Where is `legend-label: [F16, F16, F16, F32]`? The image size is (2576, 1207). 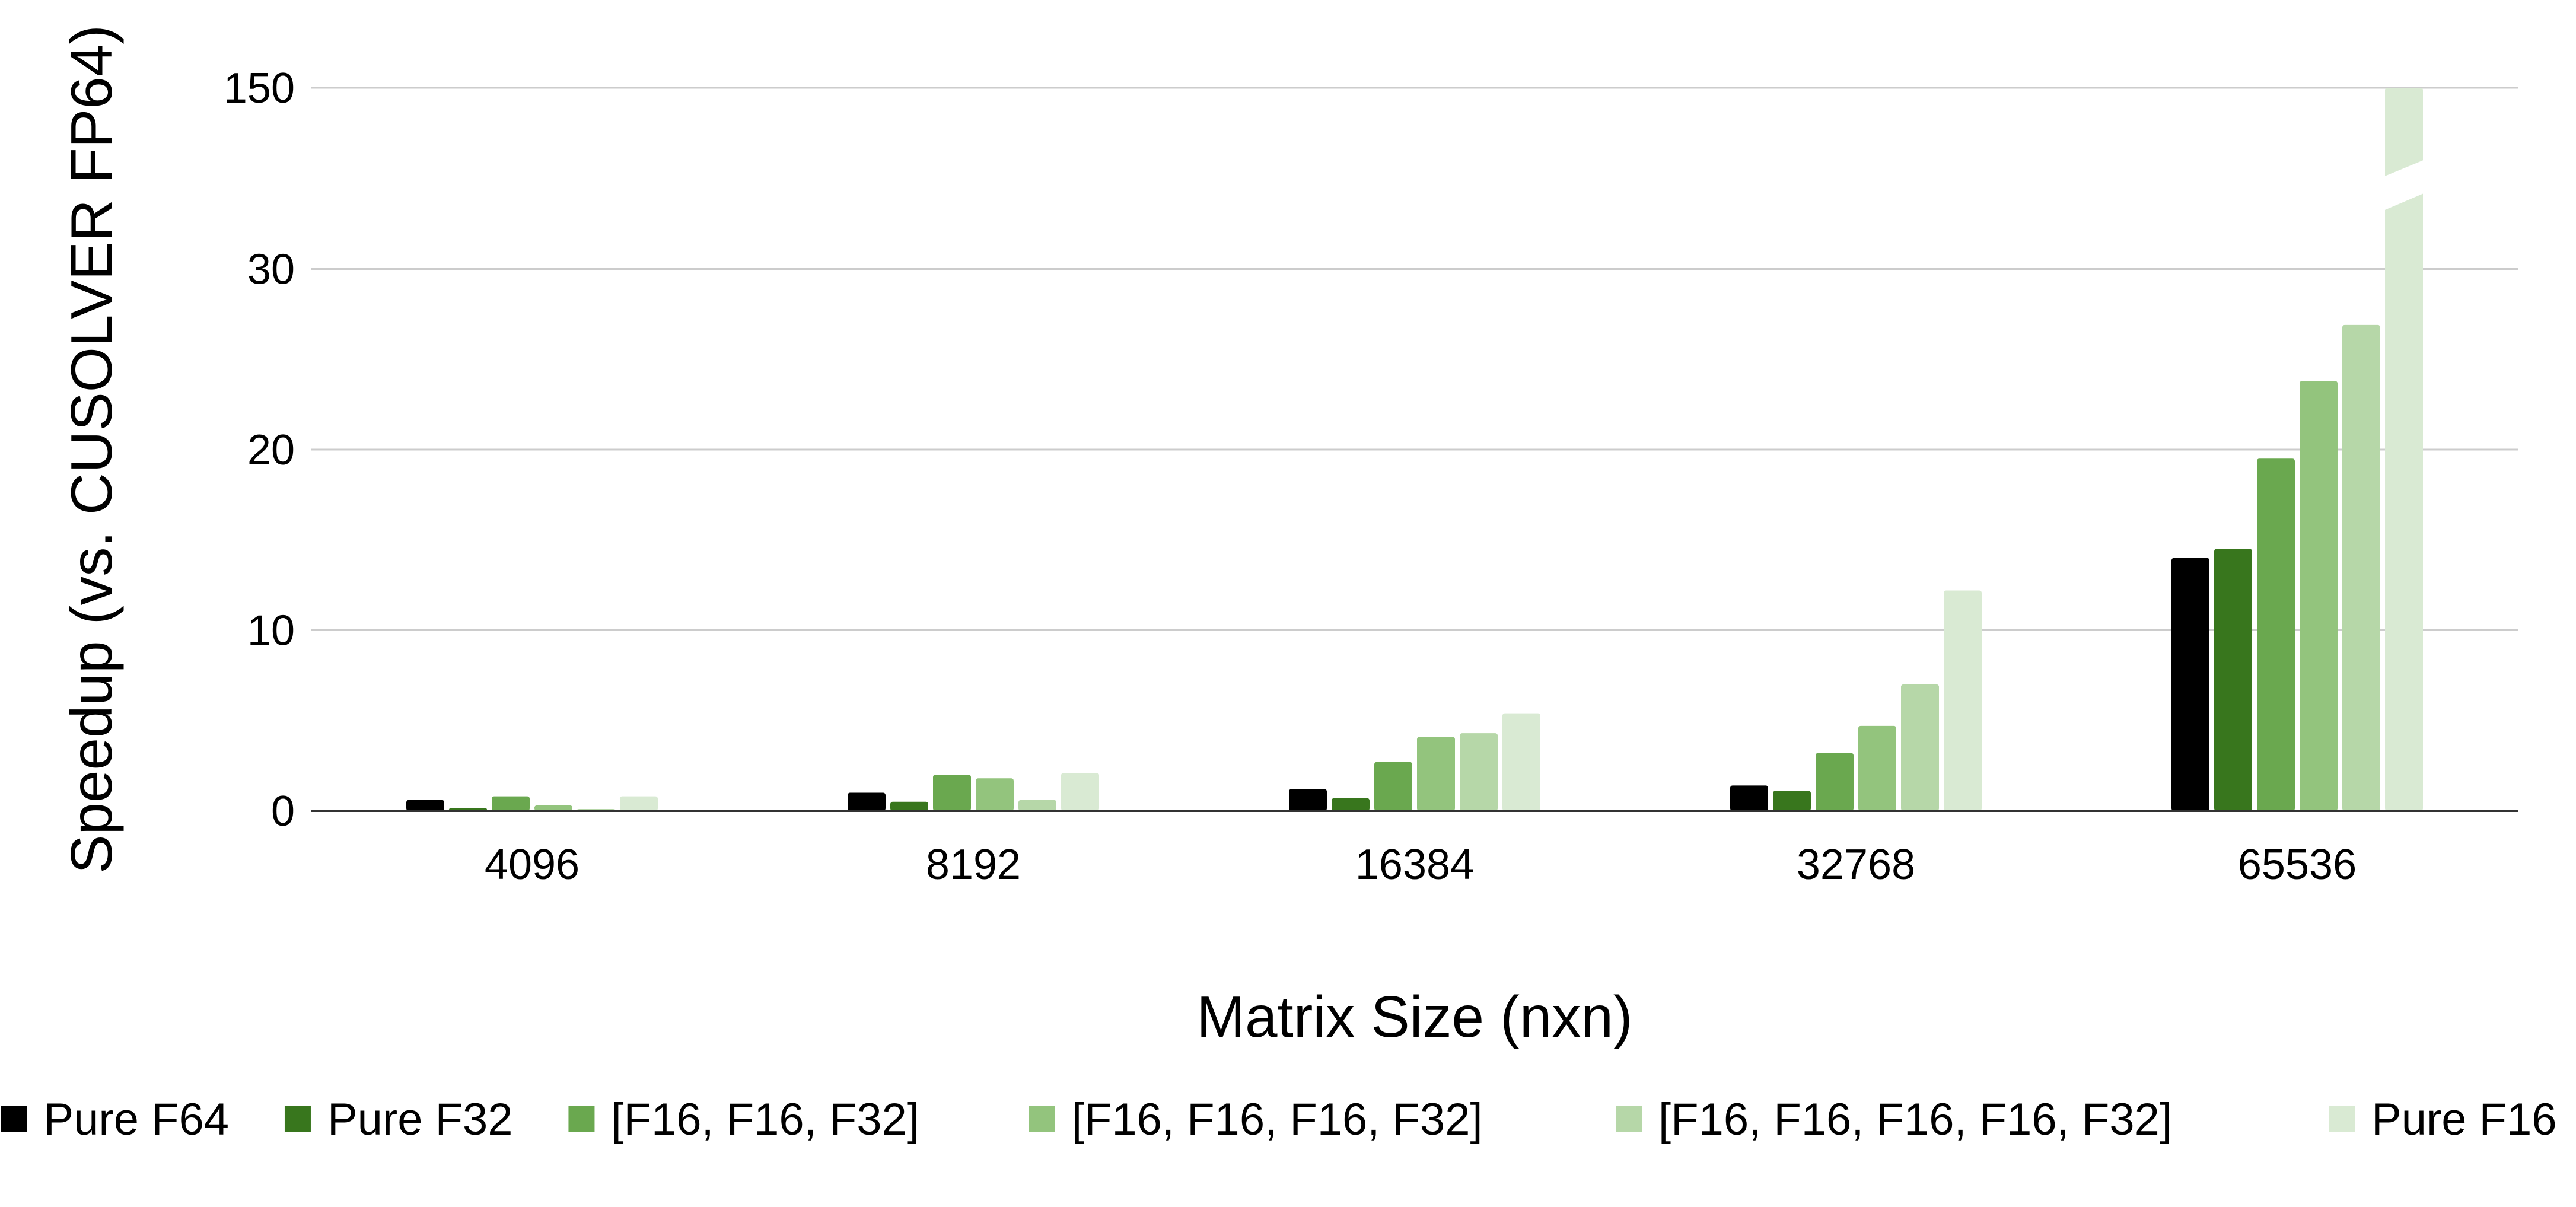
legend-label: [F16, F16, F16, F32] is located at coordinates (1277, 1119).